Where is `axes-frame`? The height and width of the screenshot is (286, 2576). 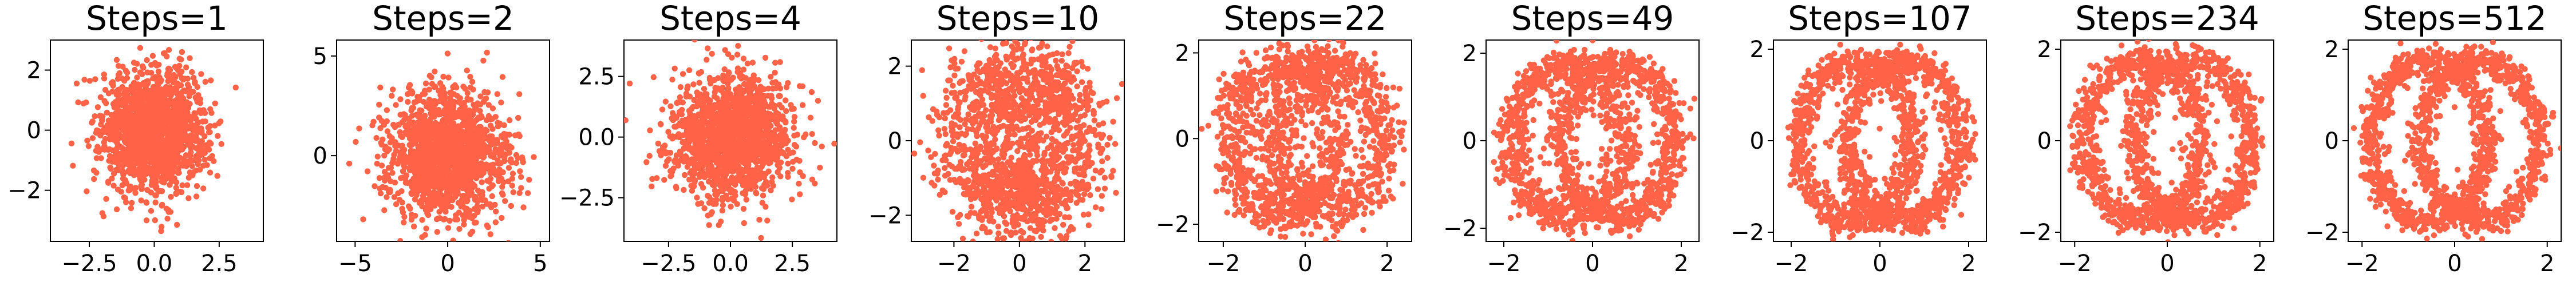
axes-frame is located at coordinates (443, 140).